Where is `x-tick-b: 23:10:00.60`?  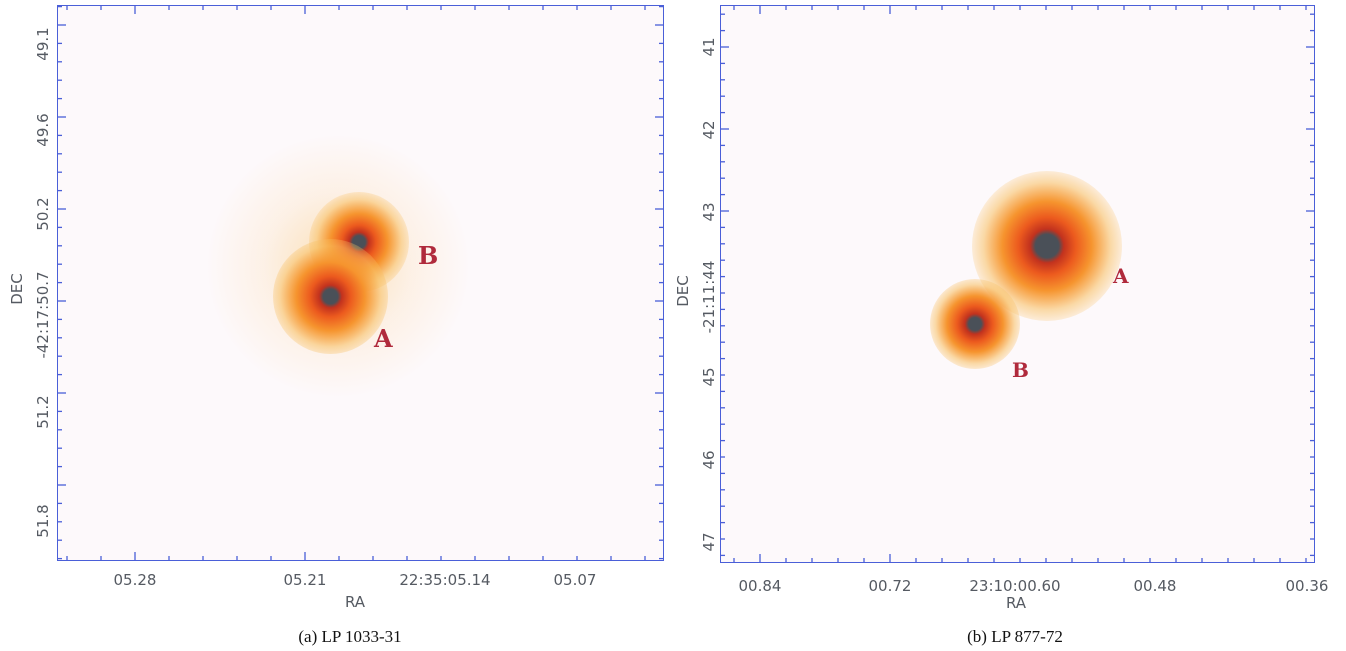 x-tick-b: 23:10:00.60 is located at coordinates (1015, 586).